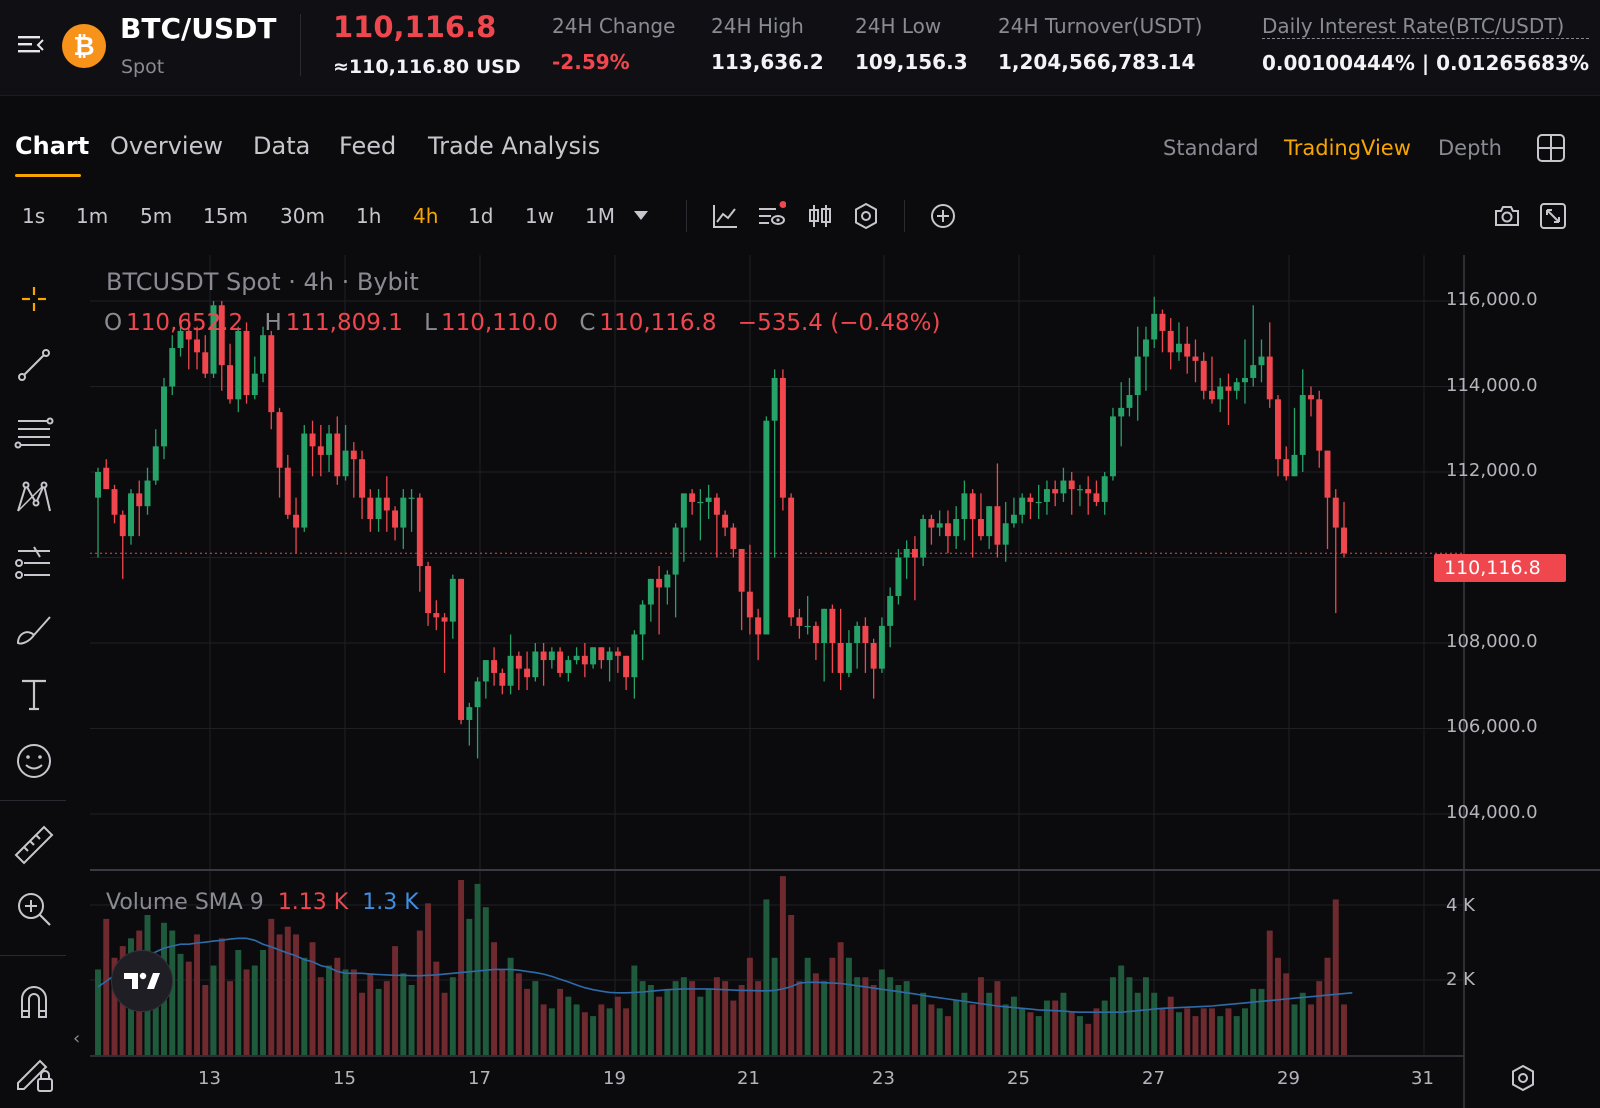 This screenshot has width=1600, height=1108. What do you see at coordinates (34, 629) in the screenshot?
I see `brush-icon` at bounding box center [34, 629].